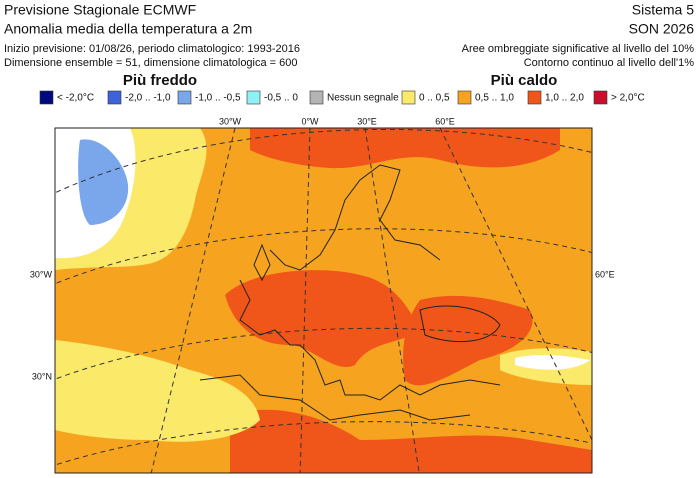  Describe the element at coordinates (281, 98) in the screenshot. I see `legend-label: -0,5 .. 0` at that location.